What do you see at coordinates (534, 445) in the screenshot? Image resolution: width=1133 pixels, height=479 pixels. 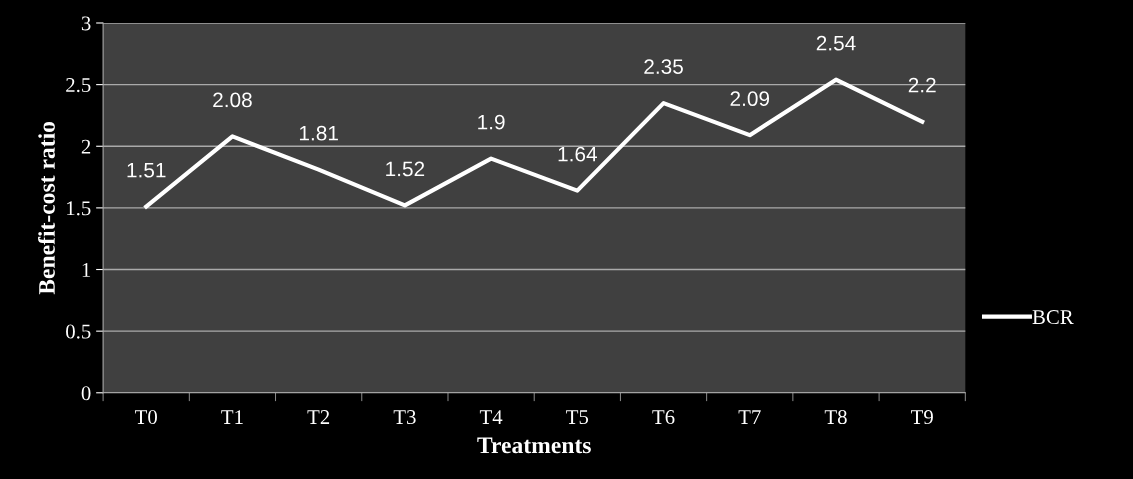 I see `x-axis-title: Treatments` at bounding box center [534, 445].